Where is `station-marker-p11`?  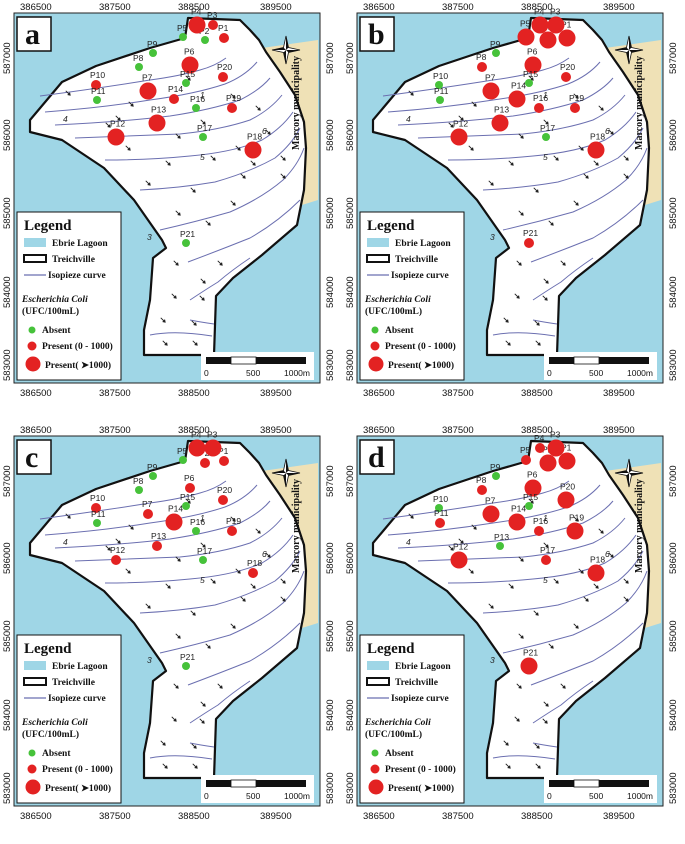
station-marker-p11 is located at coordinates (440, 100).